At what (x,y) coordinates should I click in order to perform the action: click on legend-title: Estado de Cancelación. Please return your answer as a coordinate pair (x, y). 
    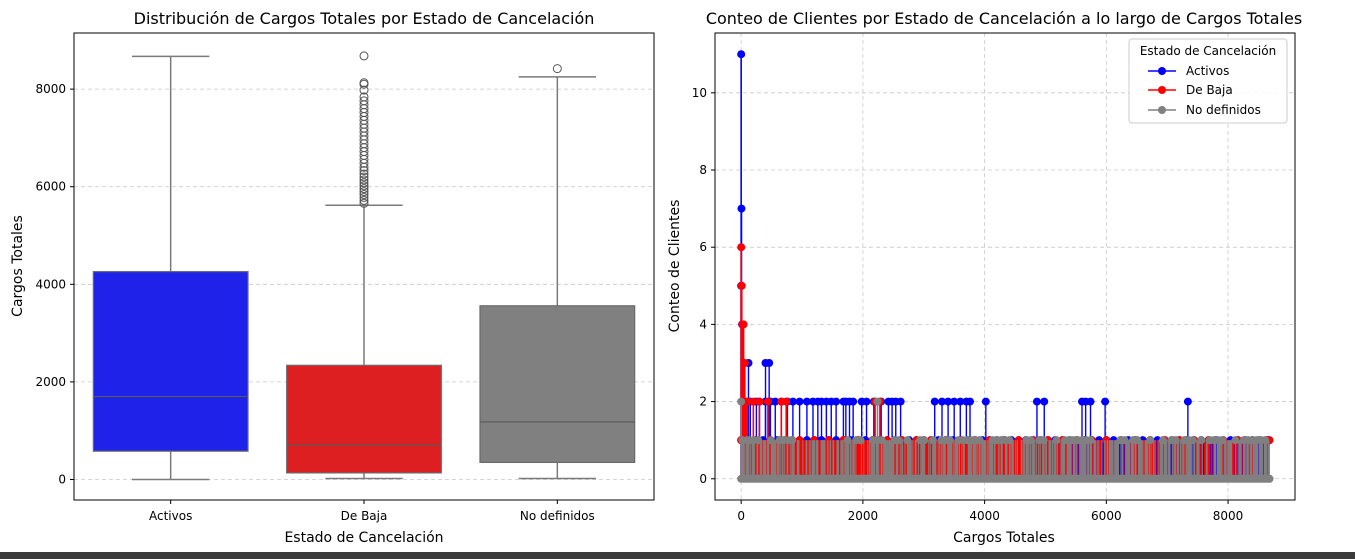
    Looking at the image, I should click on (1208, 51).